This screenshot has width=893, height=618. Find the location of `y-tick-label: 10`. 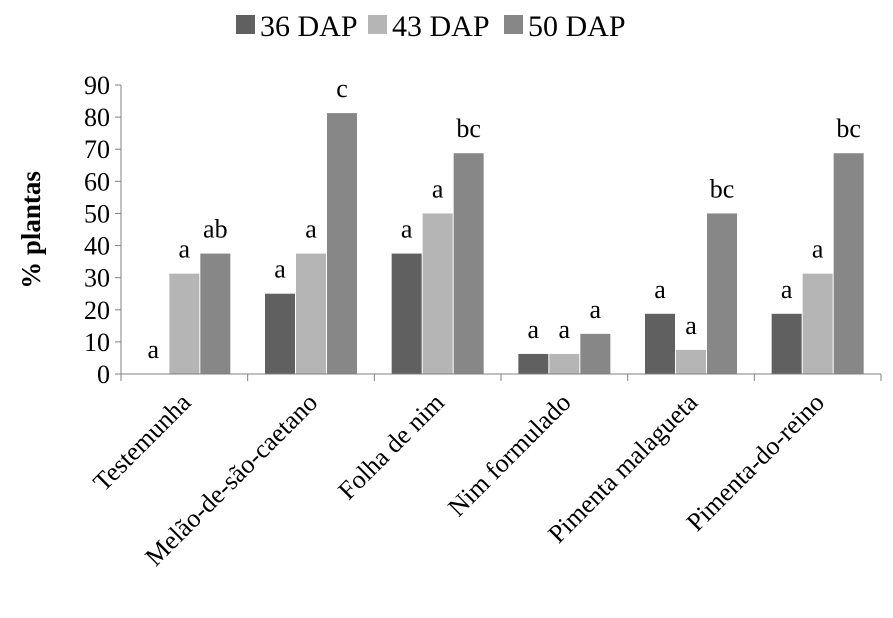

y-tick-label: 10 is located at coordinates (97, 342).